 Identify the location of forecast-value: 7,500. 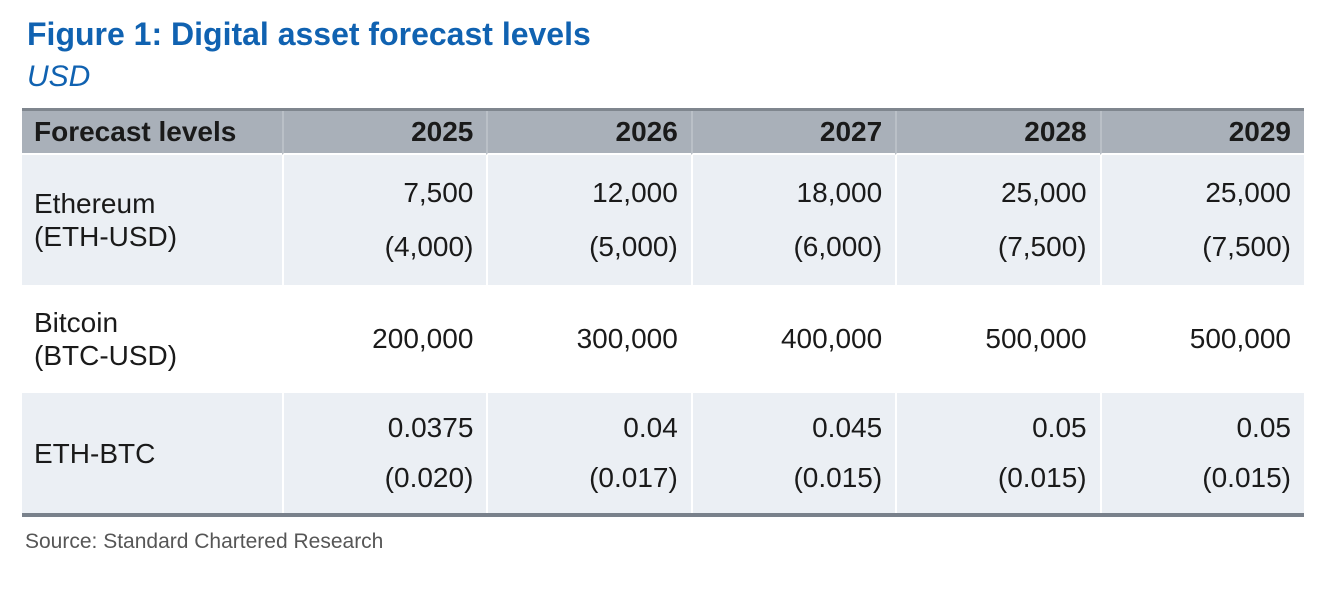
(438, 193).